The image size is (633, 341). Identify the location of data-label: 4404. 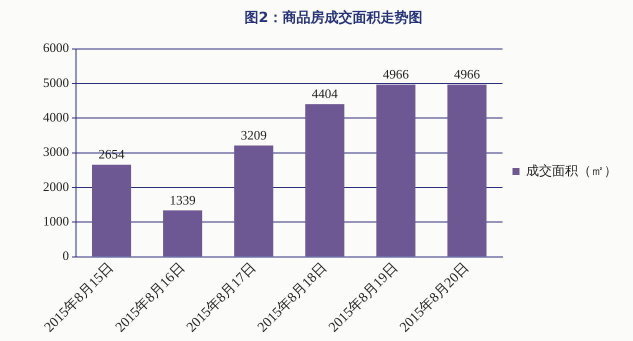
(325, 94).